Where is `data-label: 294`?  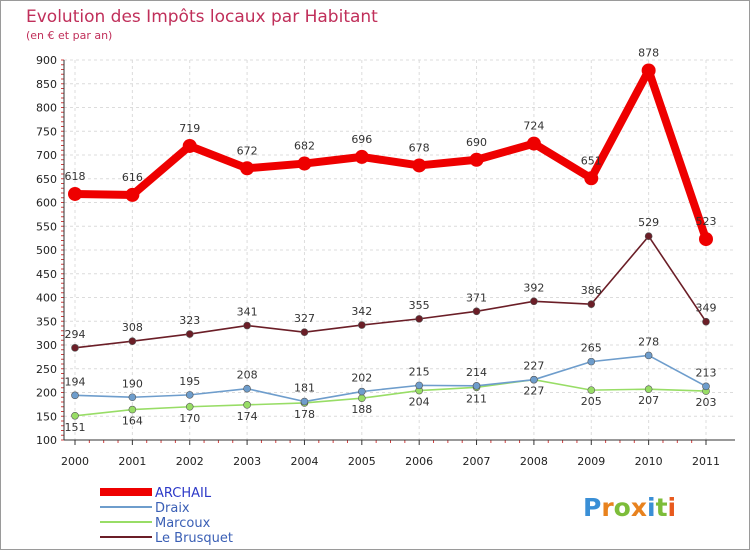
data-label: 294 is located at coordinates (75, 334).